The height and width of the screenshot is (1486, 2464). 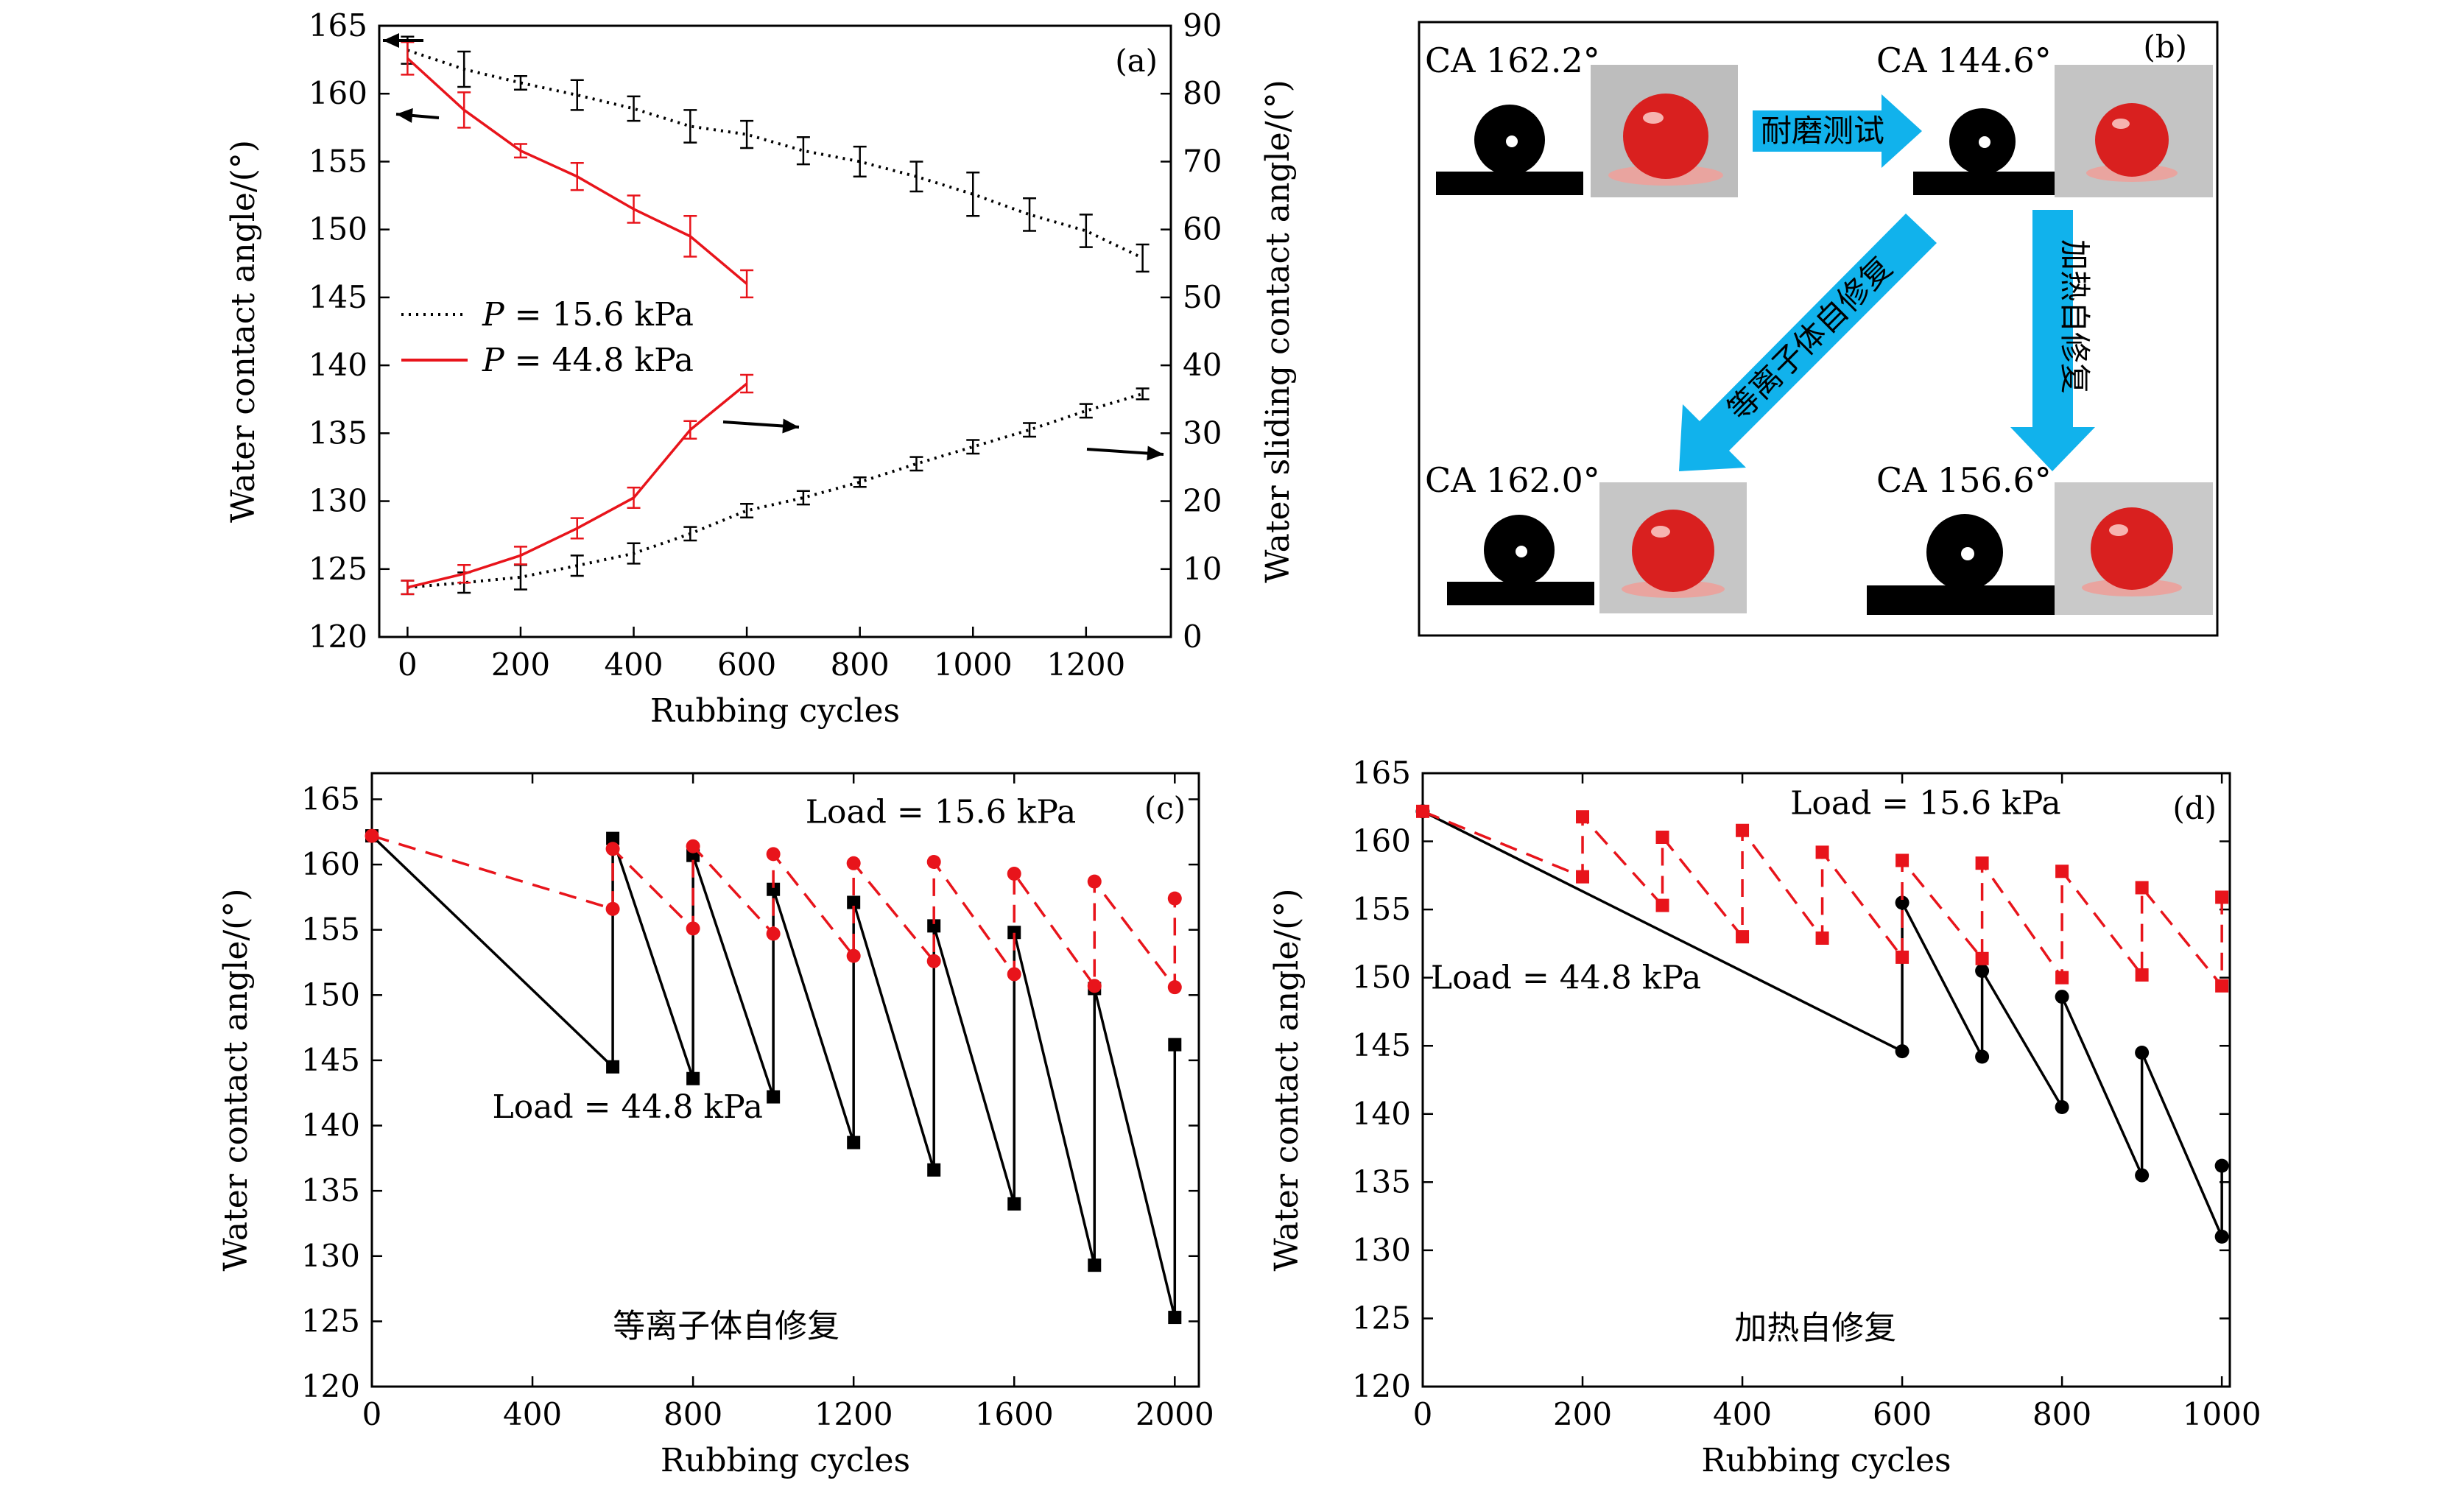 I want to click on y2-axis-label: Water sliding contact angle/(°), so click(x=1278, y=331).